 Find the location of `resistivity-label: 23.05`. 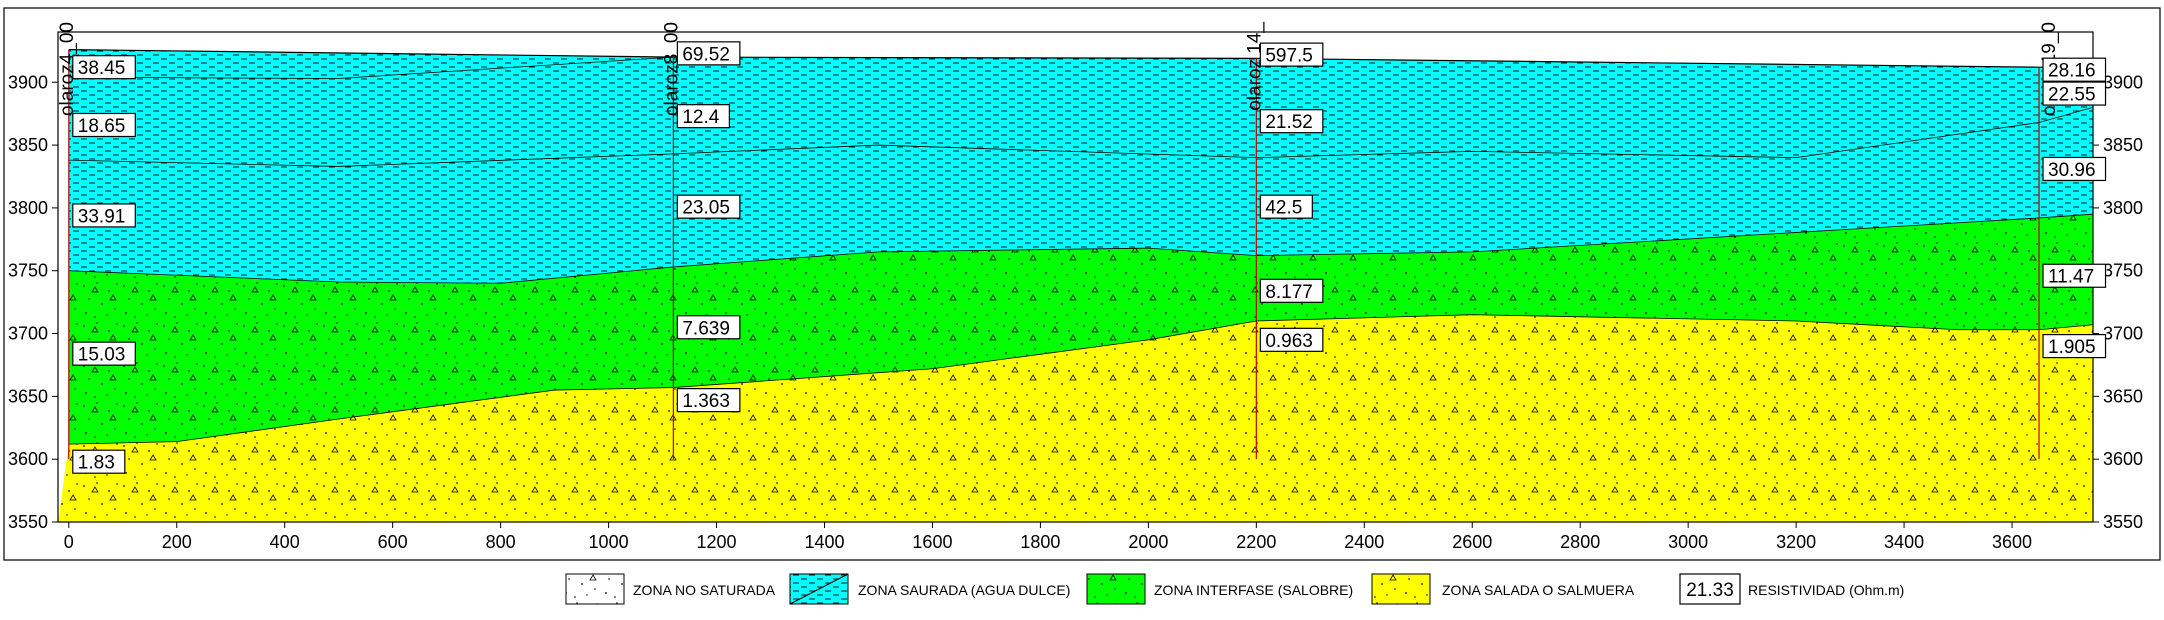

resistivity-label: 23.05 is located at coordinates (706, 208).